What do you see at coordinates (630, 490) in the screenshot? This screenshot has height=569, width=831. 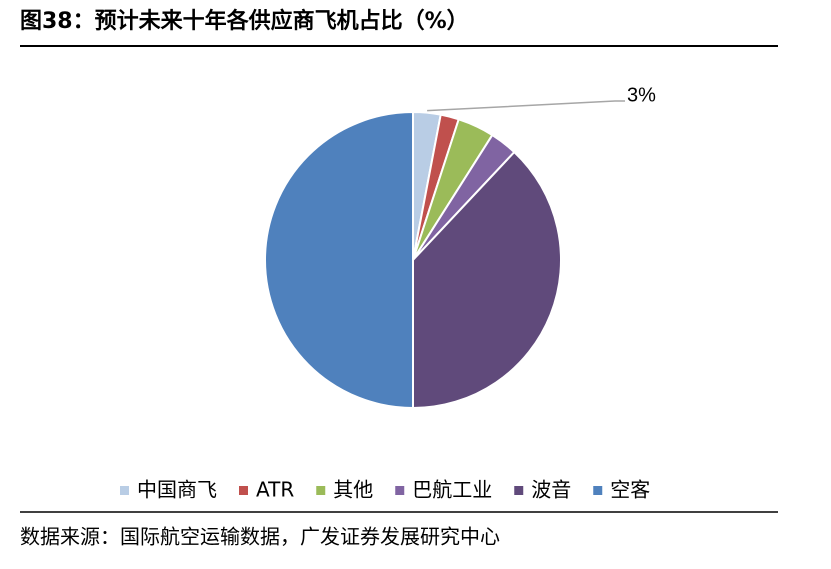 I see `legend-label: 空客` at bounding box center [630, 490].